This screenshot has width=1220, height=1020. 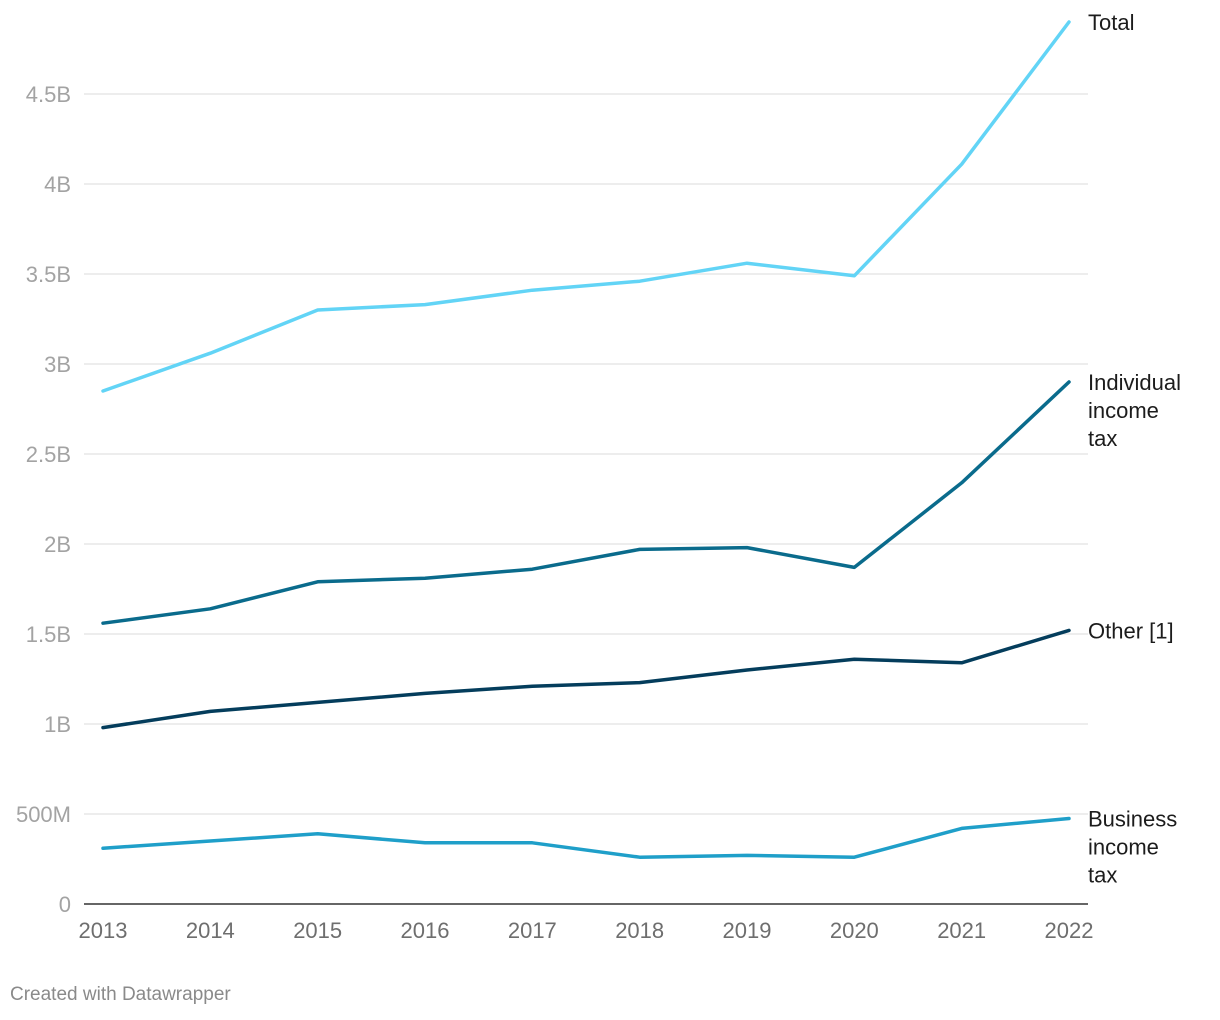 What do you see at coordinates (317, 930) in the screenshot?
I see `x-tick-label: 2015` at bounding box center [317, 930].